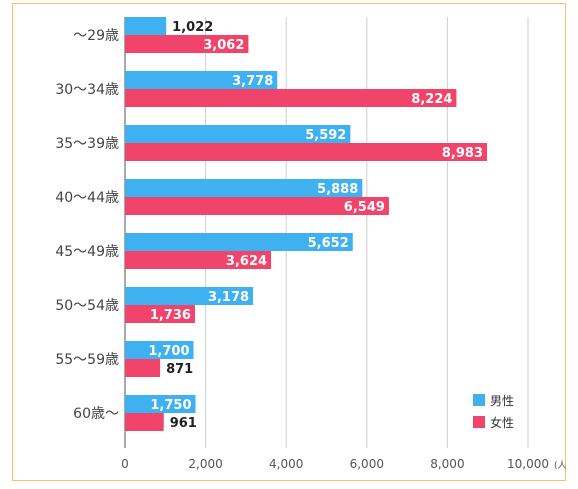  Describe the element at coordinates (462, 153) in the screenshot. I see `value-label: 8,983` at that location.